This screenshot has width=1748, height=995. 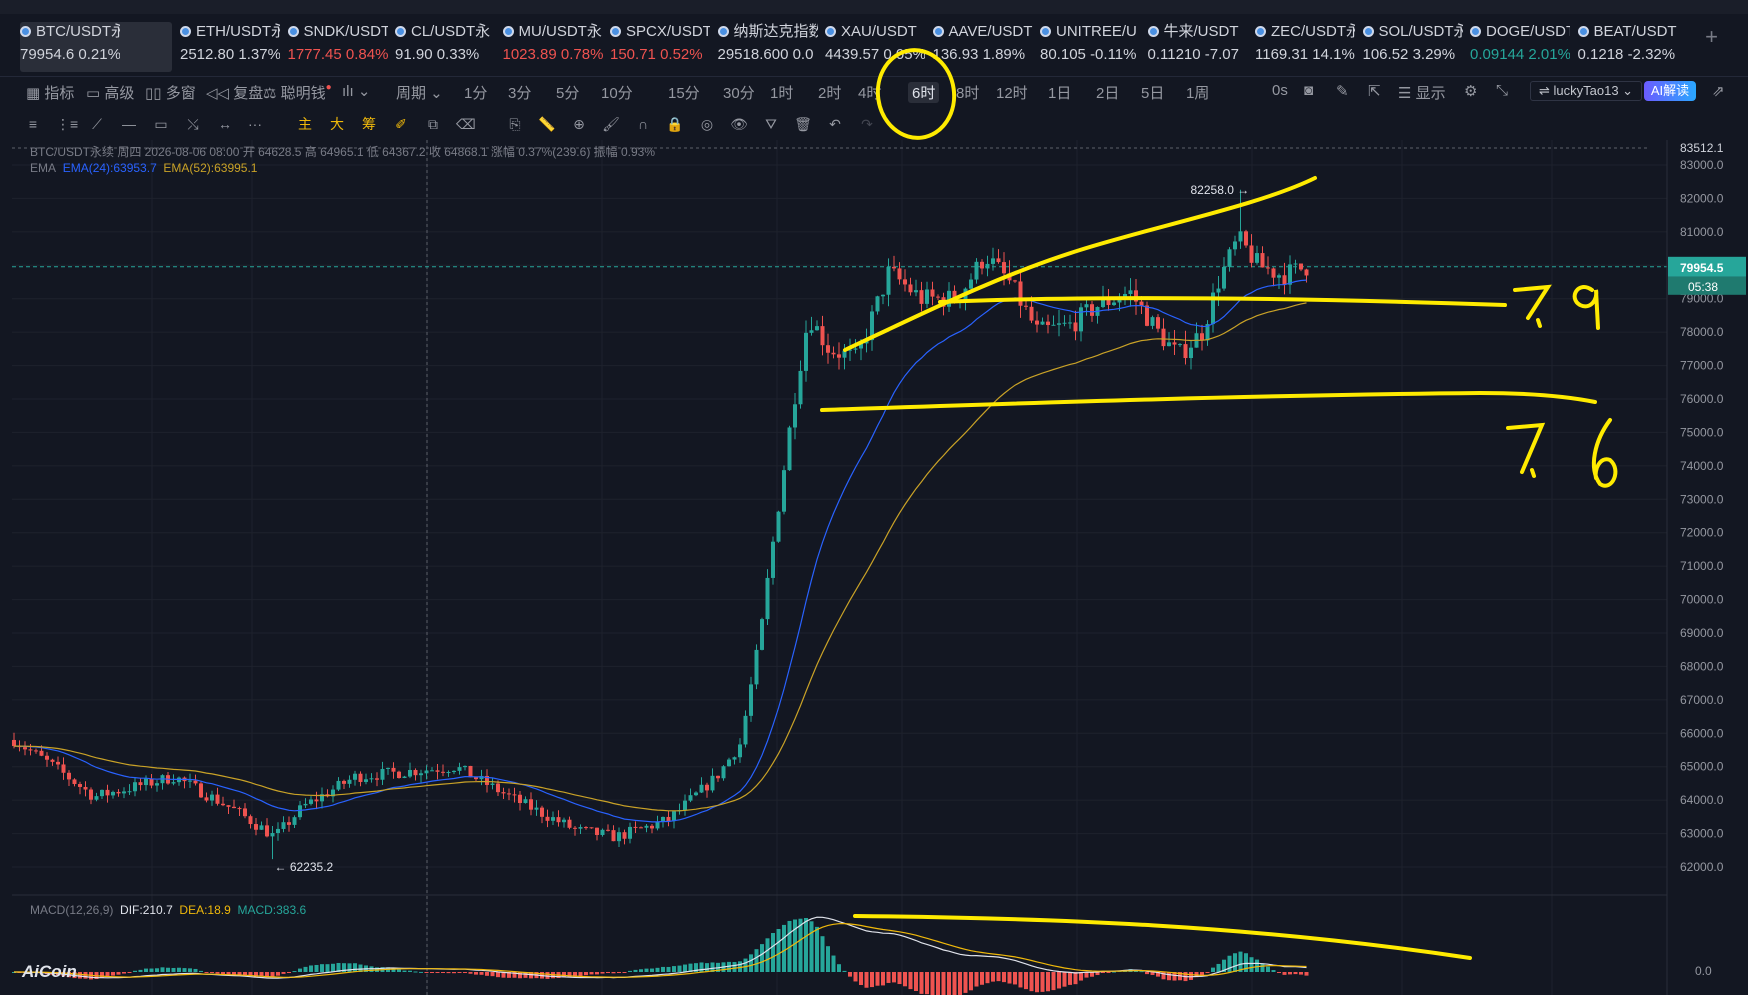 I want to click on add-ticker-button: +, so click(x=1711, y=36).